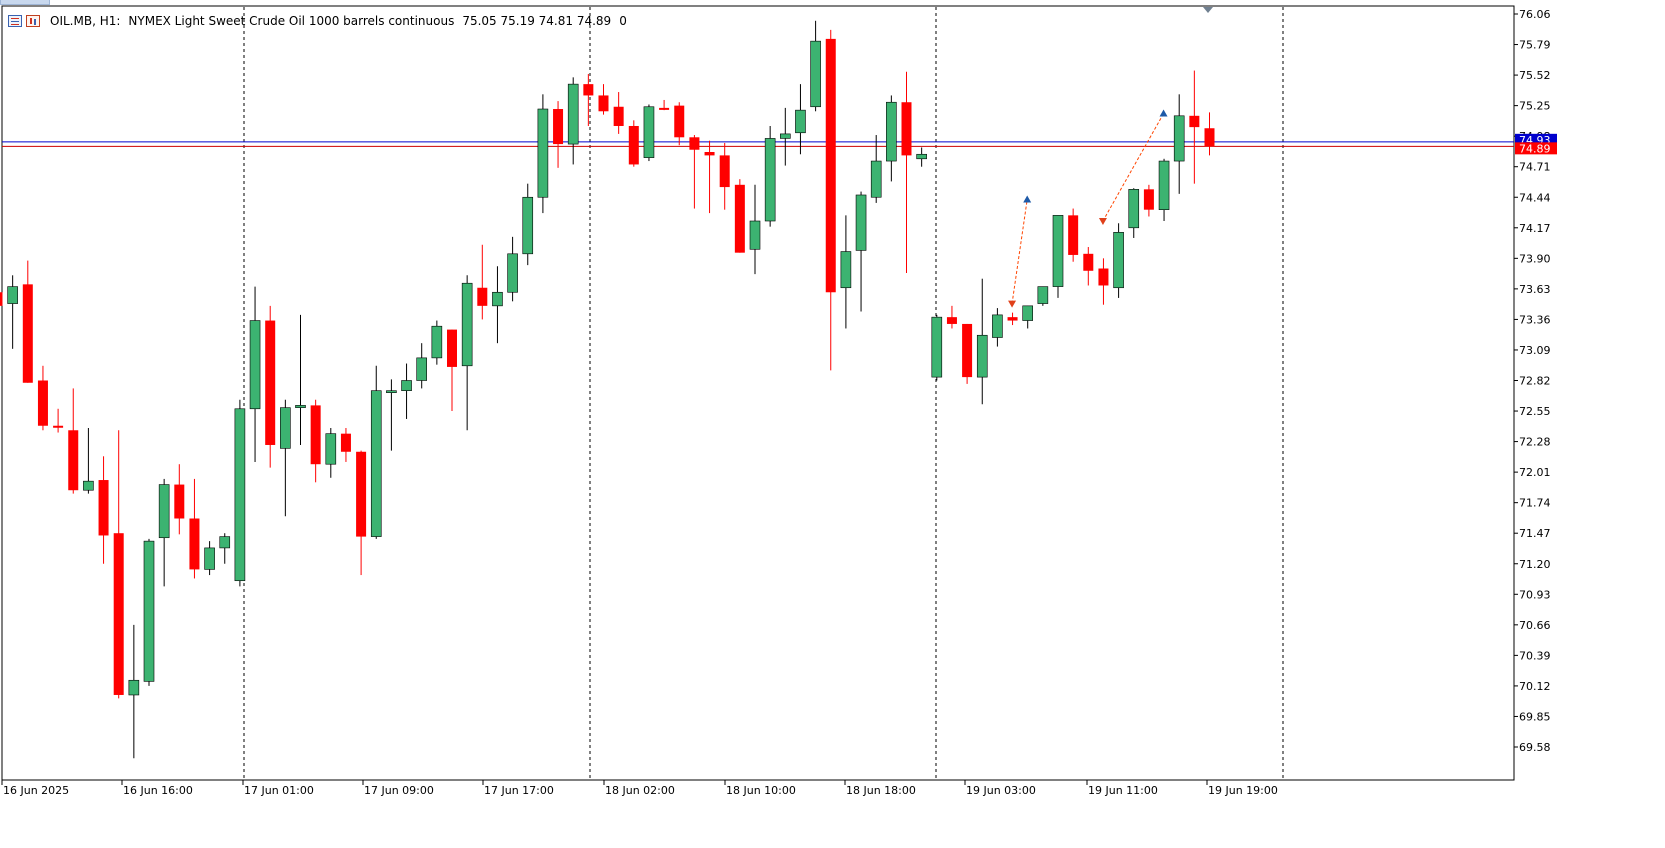  Describe the element at coordinates (1208, 10) in the screenshot. I see `chart-shift-marker-icon` at that location.